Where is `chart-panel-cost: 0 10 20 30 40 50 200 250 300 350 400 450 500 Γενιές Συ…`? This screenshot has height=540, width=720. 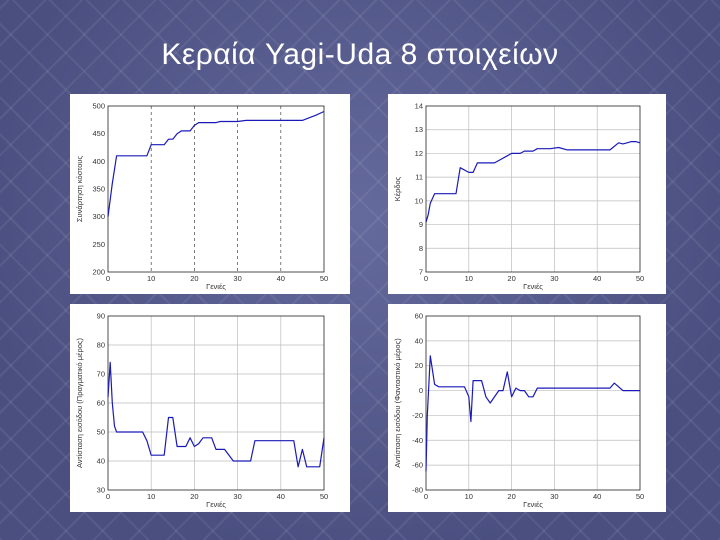
chart-panel-cost: 0 10 20 30 40 50 200 250 300 350 400 450 500 Γενιές Συ… is located at coordinates (210, 194).